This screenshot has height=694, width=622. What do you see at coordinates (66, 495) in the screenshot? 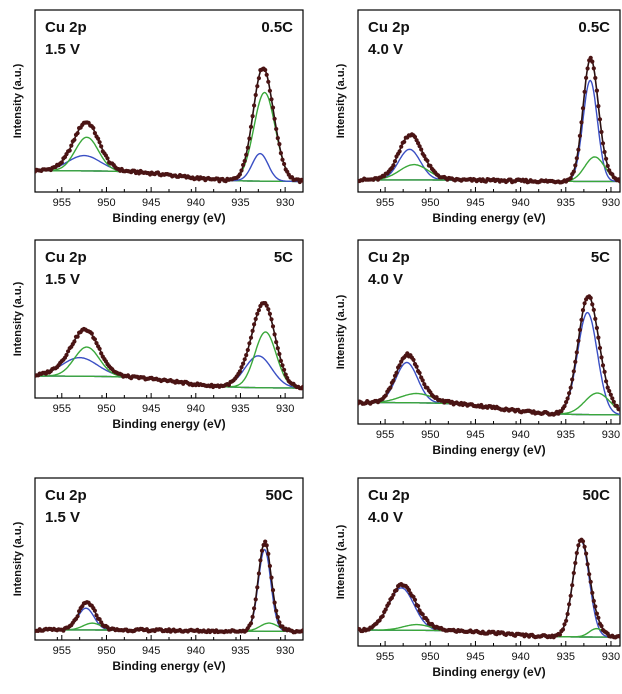
I see `annotation-element: Cu 2p` at bounding box center [66, 495].